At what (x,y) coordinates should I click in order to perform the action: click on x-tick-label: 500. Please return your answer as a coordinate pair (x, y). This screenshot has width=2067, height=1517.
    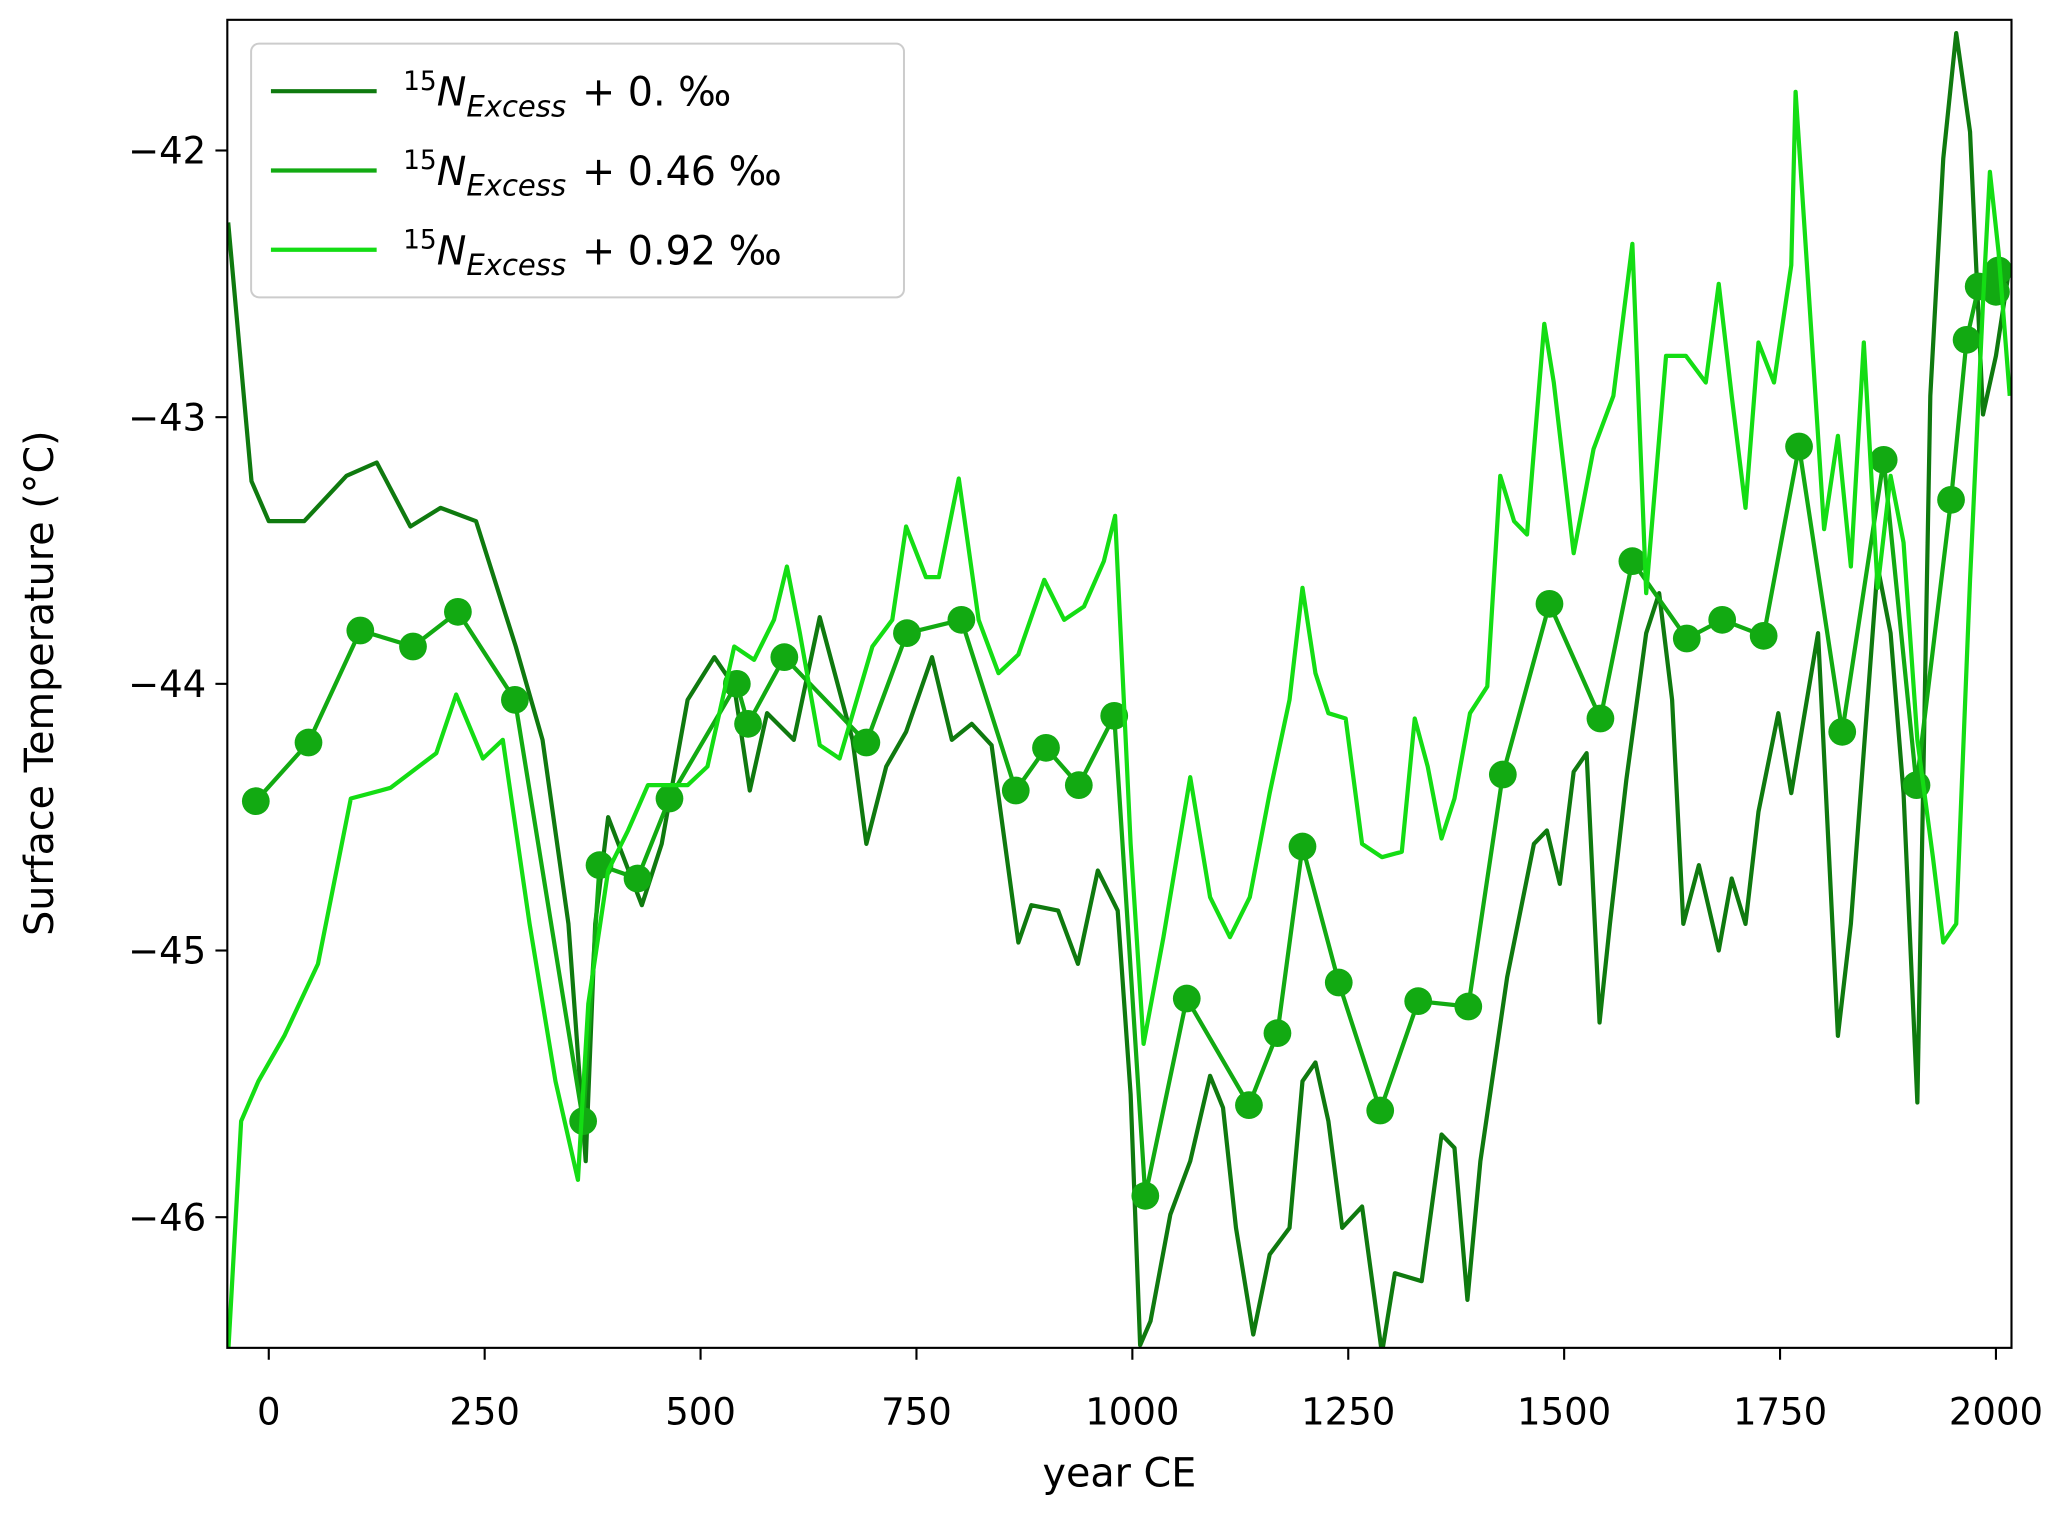
    Looking at the image, I should click on (700, 1412).